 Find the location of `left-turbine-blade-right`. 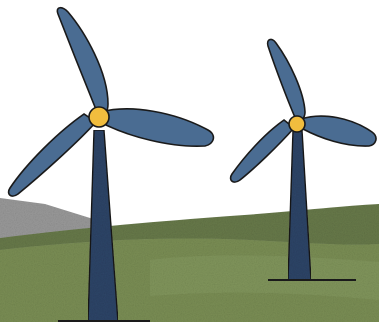

left-turbine-blade-right is located at coordinates (157, 128).